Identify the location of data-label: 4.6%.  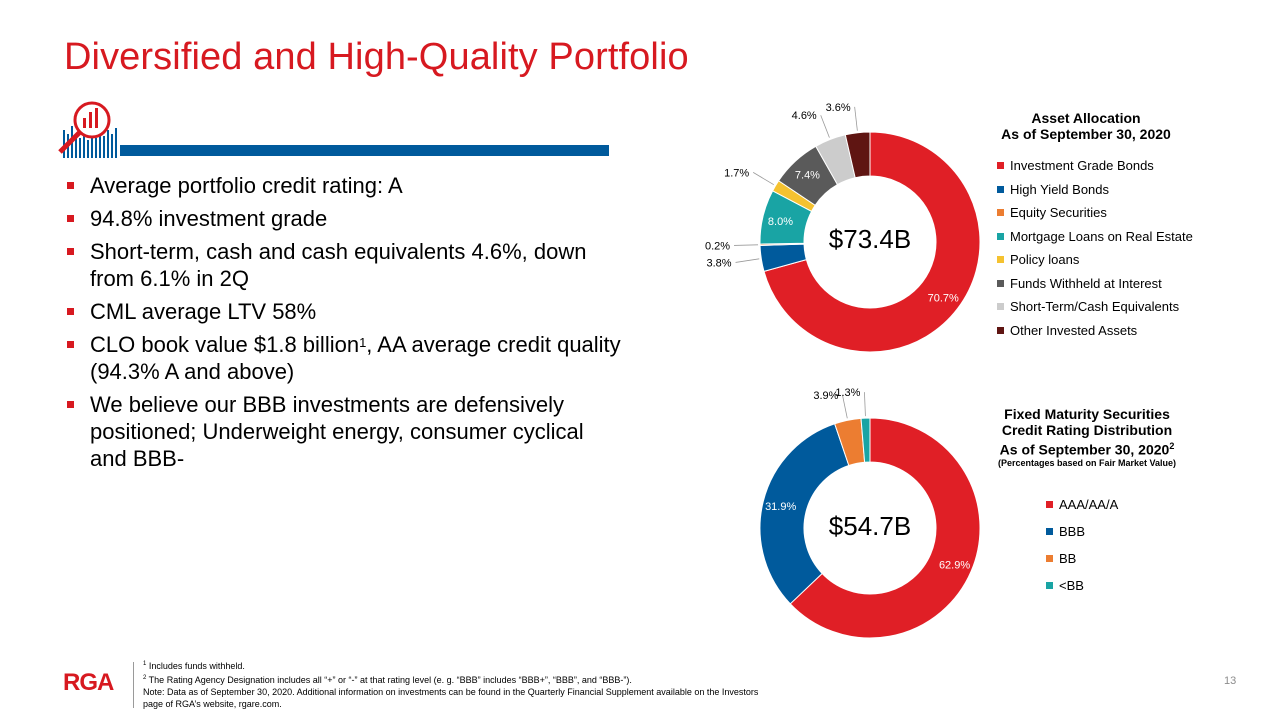
(804, 116).